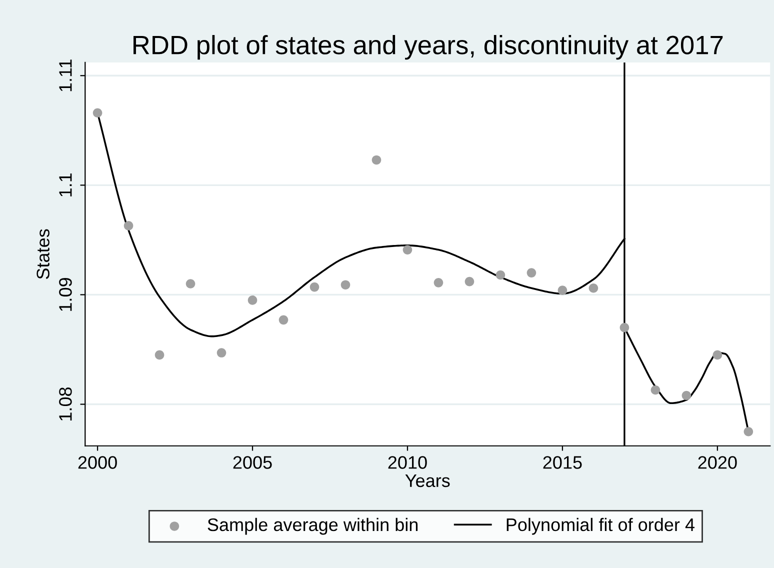  What do you see at coordinates (65, 294) in the screenshot?
I see `y-tick-label: 1.09` at bounding box center [65, 294].